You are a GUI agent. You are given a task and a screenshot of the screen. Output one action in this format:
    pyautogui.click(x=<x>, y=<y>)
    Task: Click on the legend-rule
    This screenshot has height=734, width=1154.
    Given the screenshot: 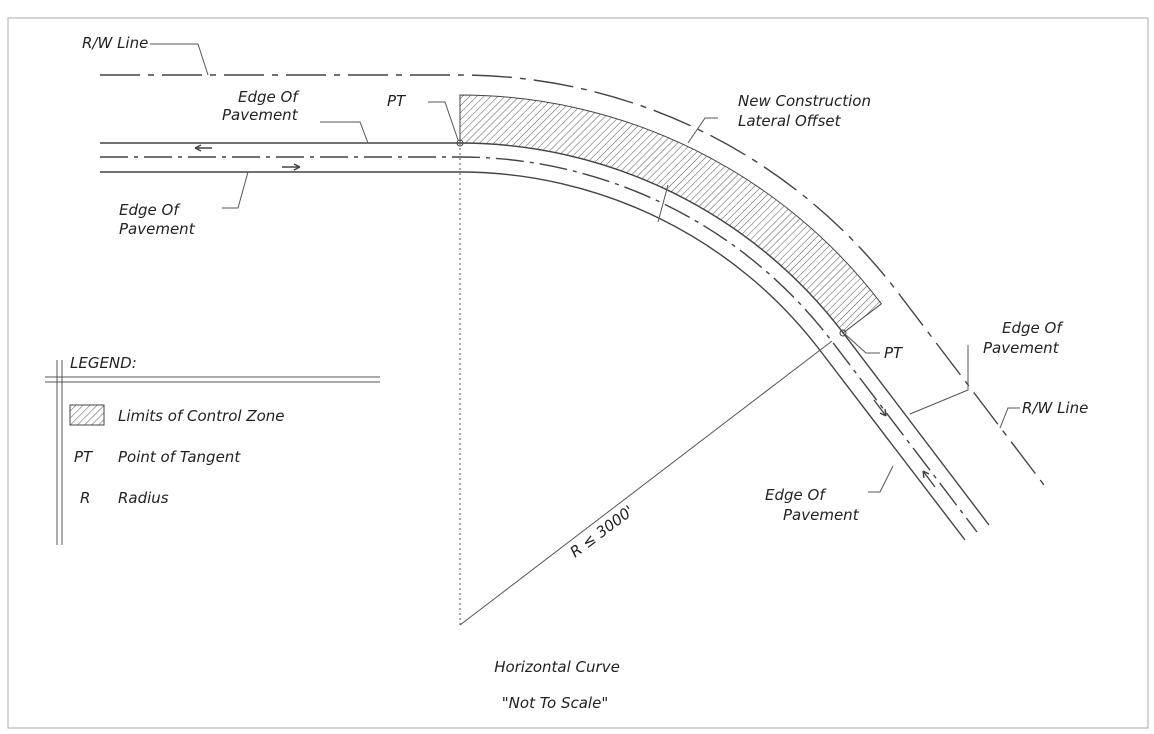 What is the action you would take?
    pyautogui.click(x=212, y=452)
    